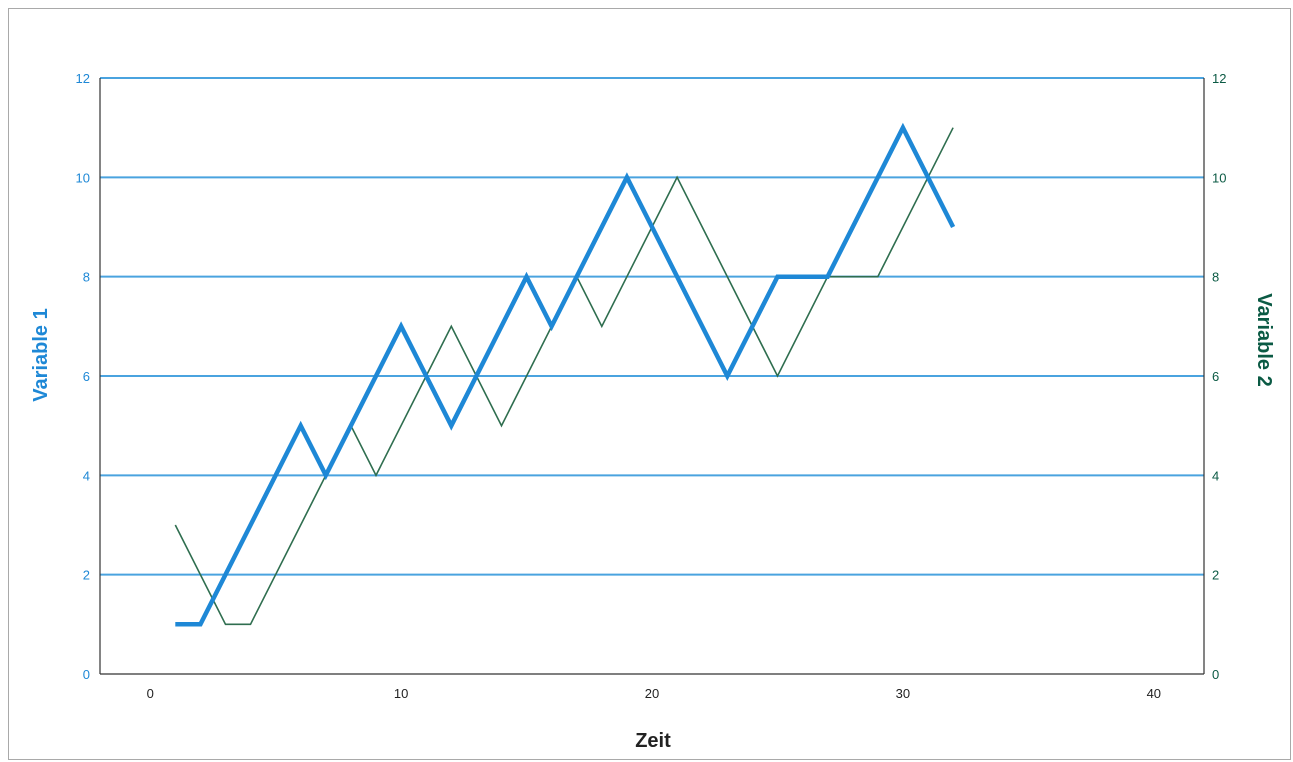 The height and width of the screenshot is (762, 1293). Describe the element at coordinates (83, 177) in the screenshot. I see `left-tick-label-10: 10` at that location.